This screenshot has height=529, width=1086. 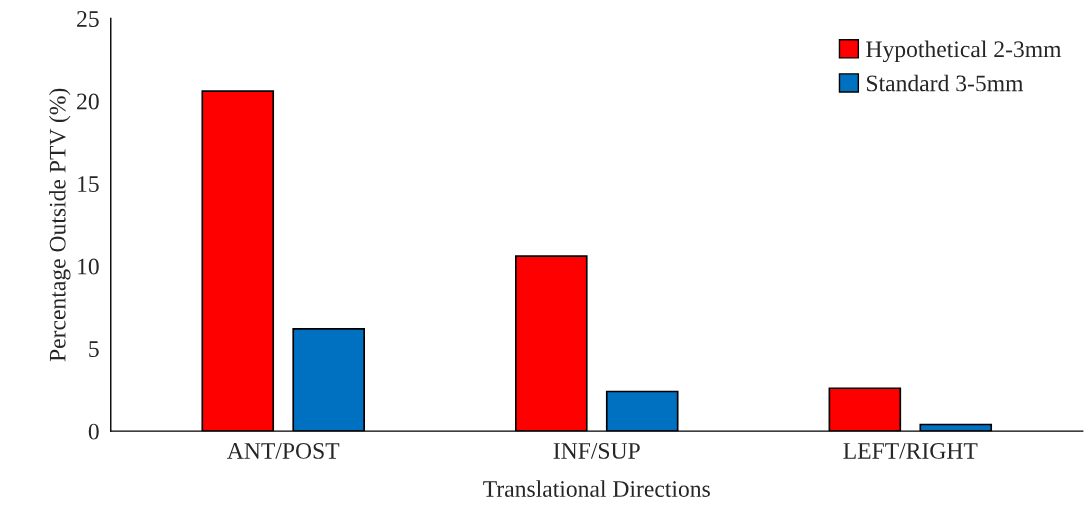 I want to click on x-tick-label: LEFT/RIGHT, so click(x=910, y=450).